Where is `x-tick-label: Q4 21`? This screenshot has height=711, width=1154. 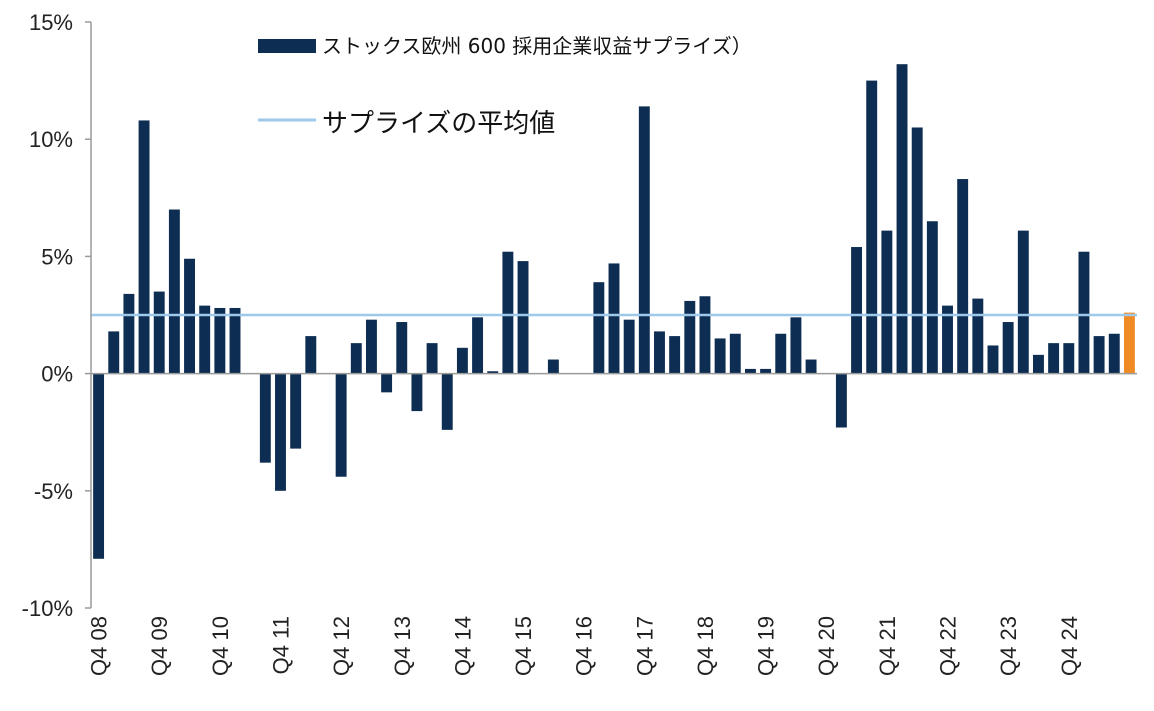 x-tick-label: Q4 21 is located at coordinates (887, 646).